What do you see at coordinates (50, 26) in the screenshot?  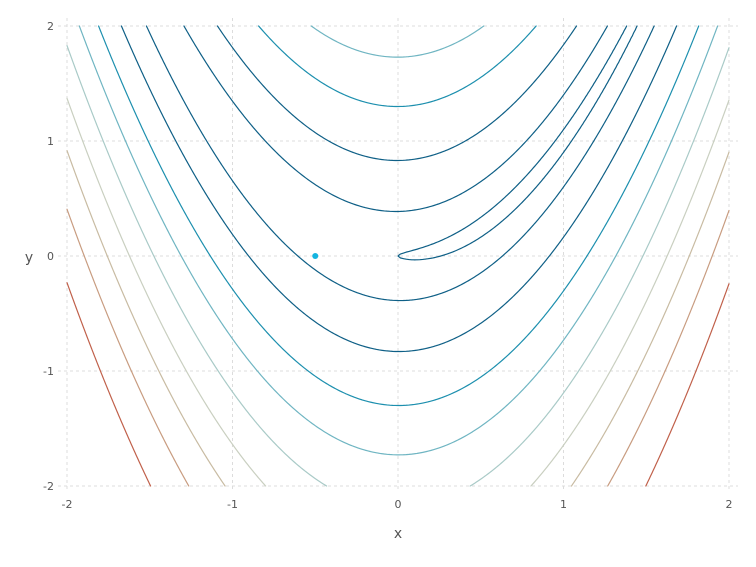 I see `y-tick-label: 2` at bounding box center [50, 26].